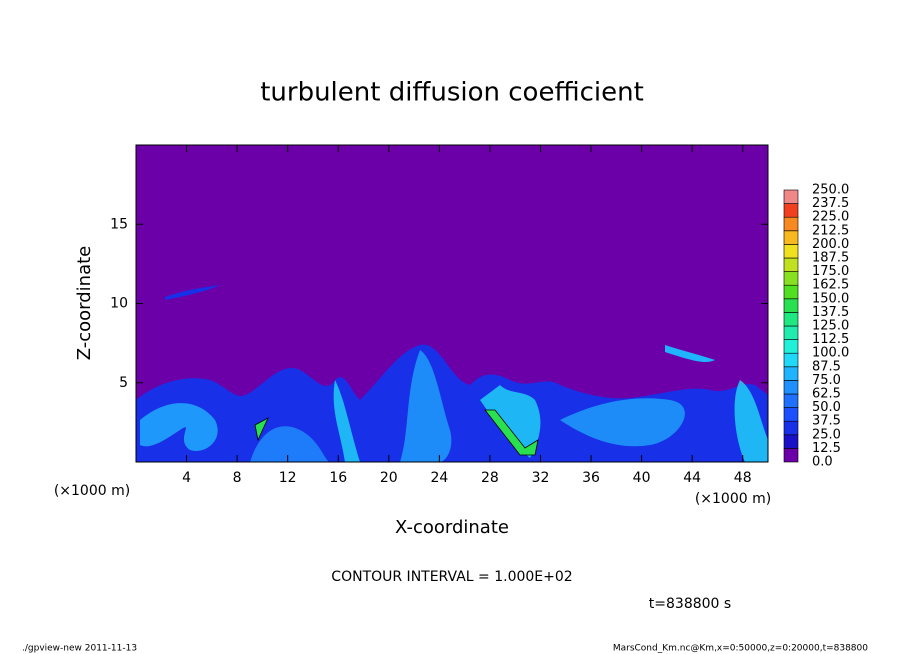 The height and width of the screenshot is (654, 904). What do you see at coordinates (826, 434) in the screenshot?
I see `colorbar-label: 25.0` at bounding box center [826, 434].